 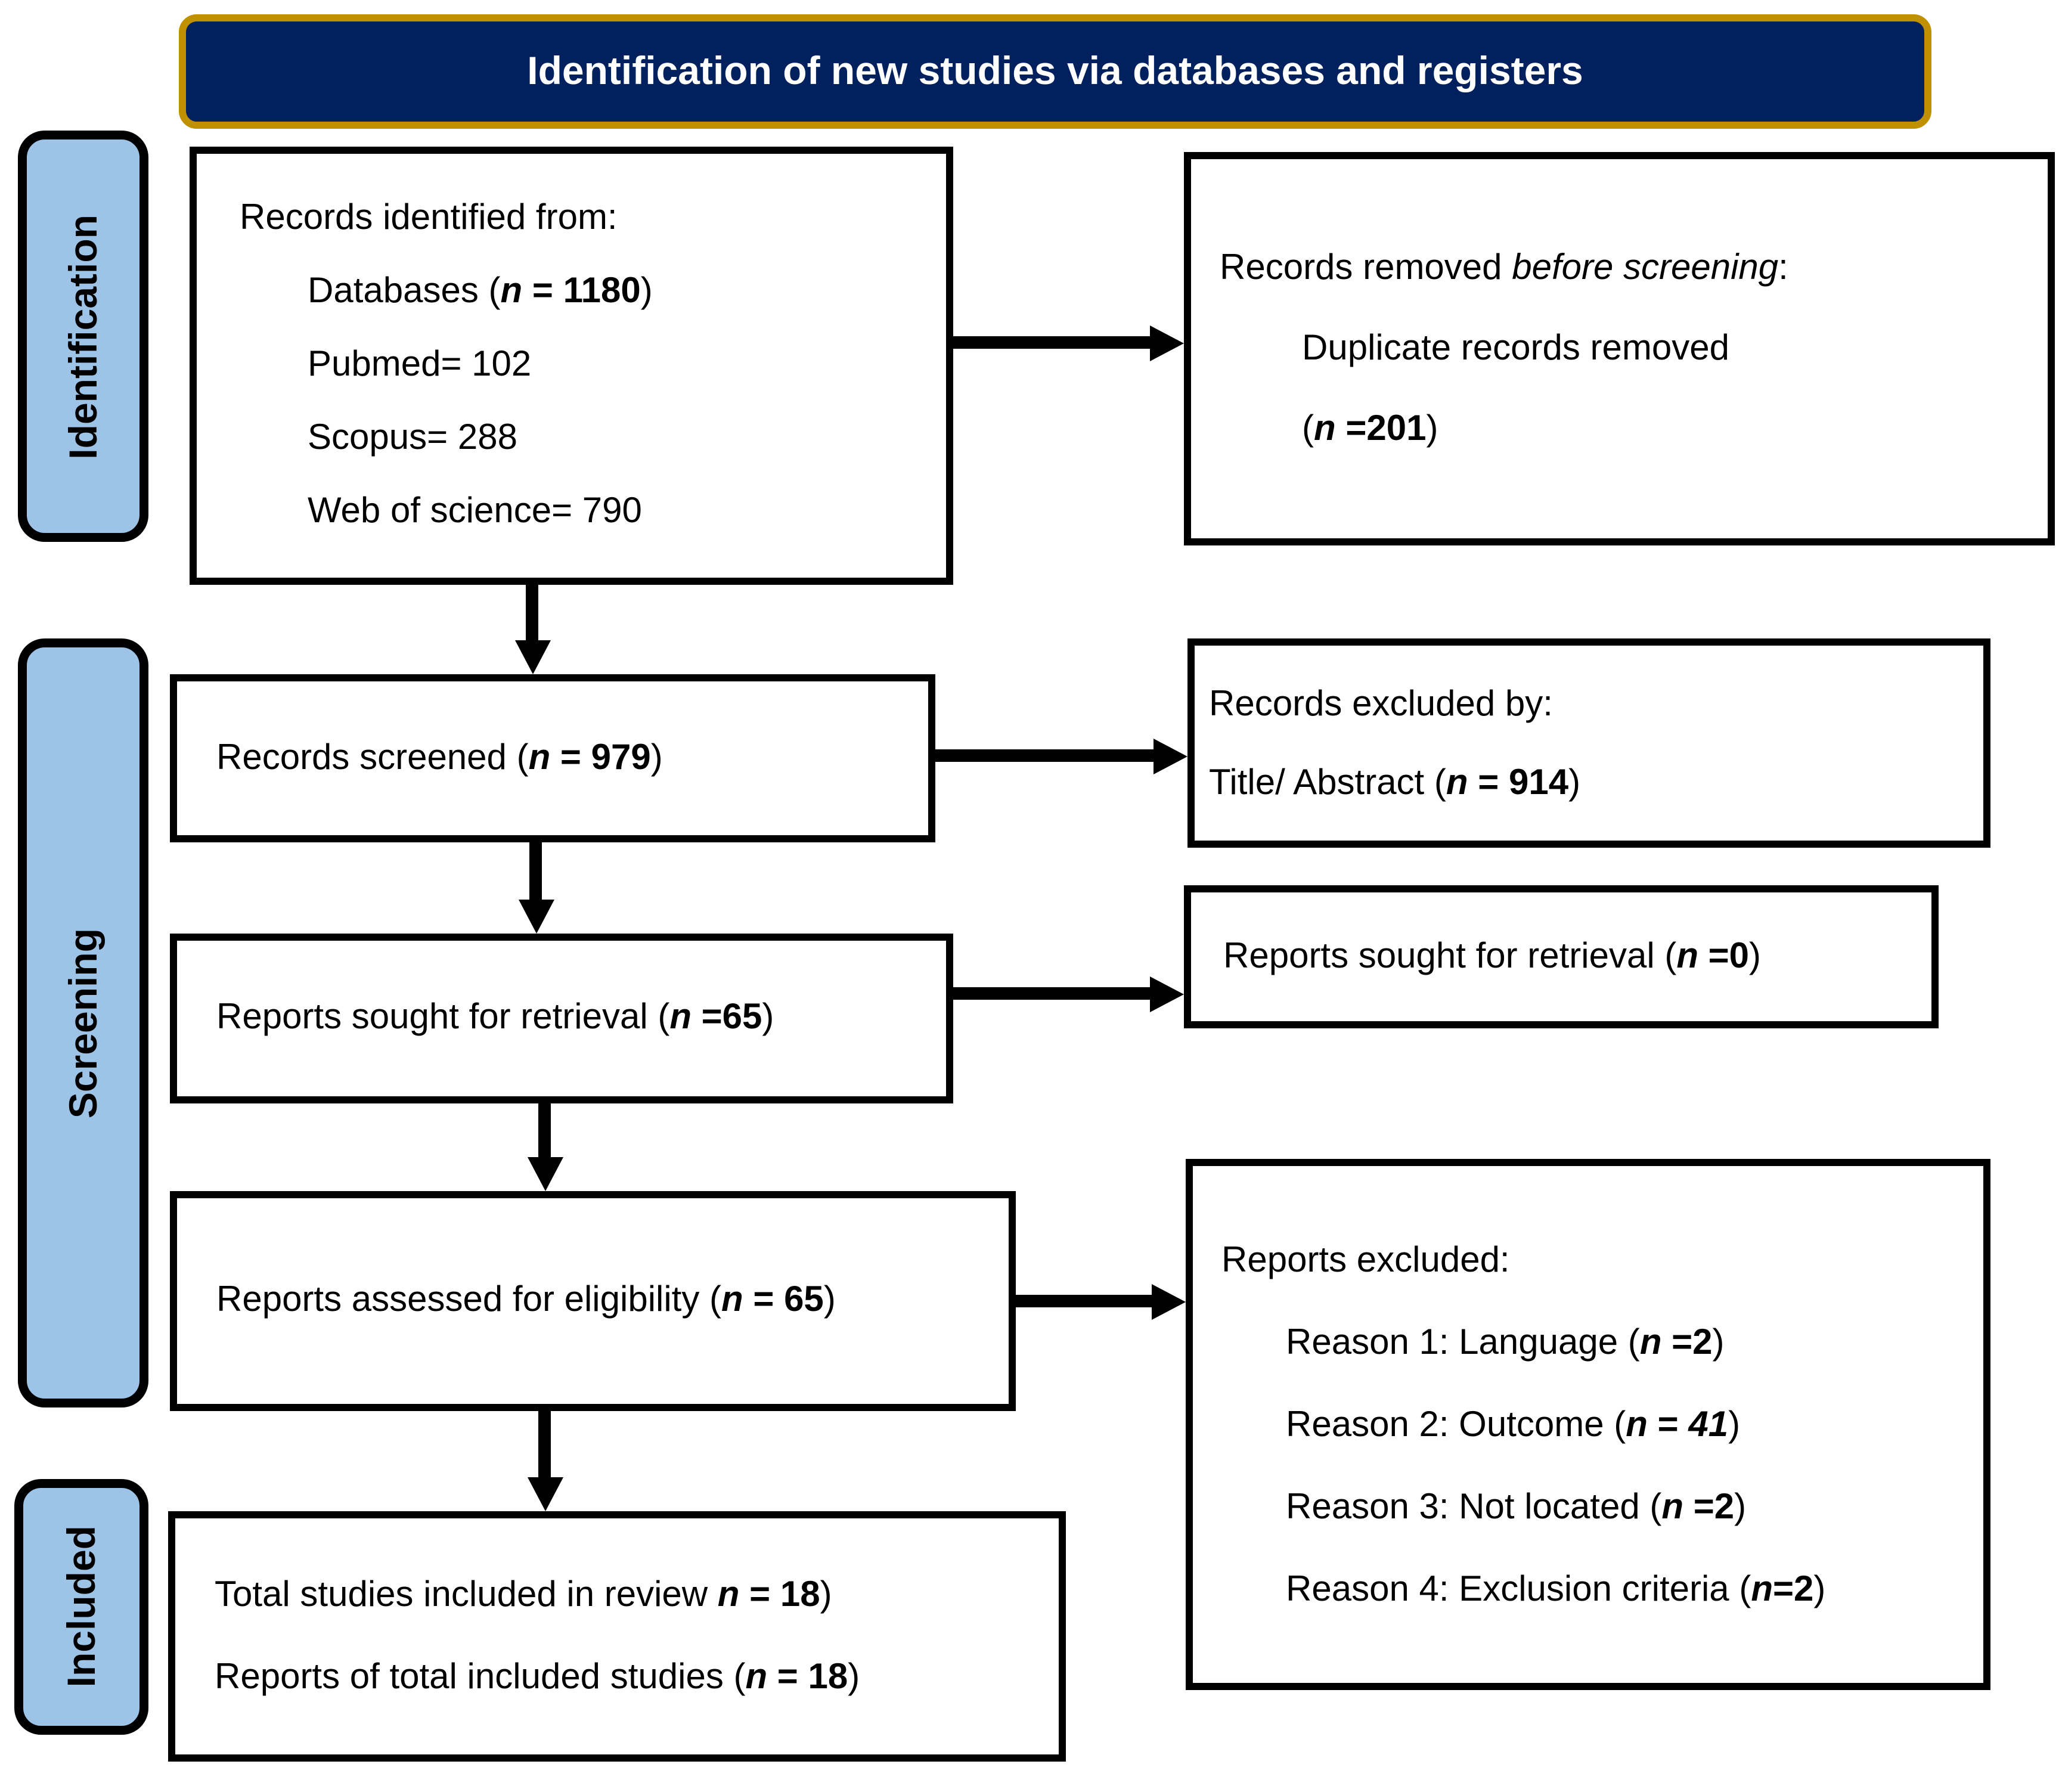 I want to click on records-removed-count: (n =201), so click(x=1370, y=428).